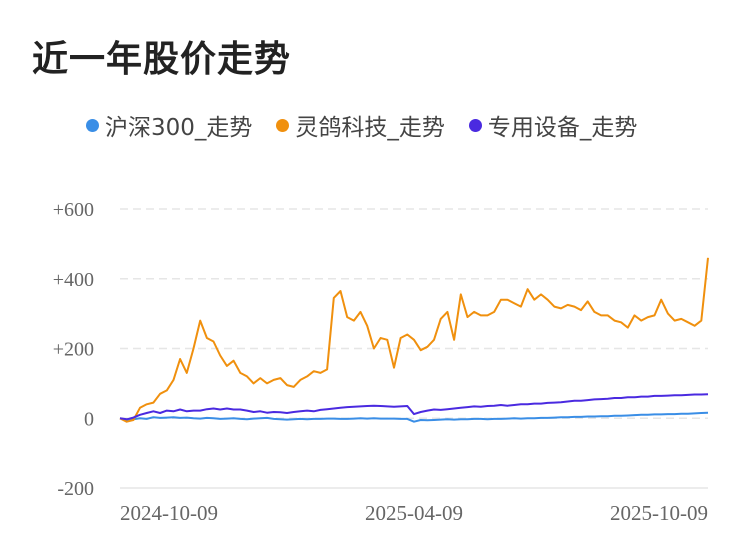 The width and height of the screenshot is (750, 558). Describe the element at coordinates (75, 489) in the screenshot. I see `y-tick-label: -200` at that location.